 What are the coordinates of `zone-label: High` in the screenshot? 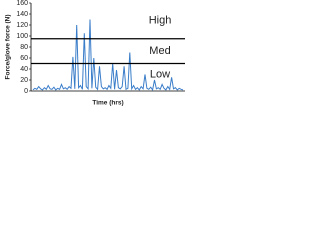 It's located at (160, 21).